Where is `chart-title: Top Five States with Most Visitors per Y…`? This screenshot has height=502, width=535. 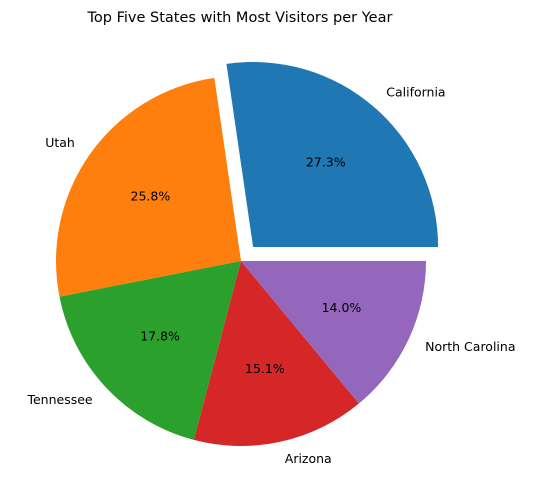 chart-title: Top Five States with Most Visitors per Y… is located at coordinates (240, 18).